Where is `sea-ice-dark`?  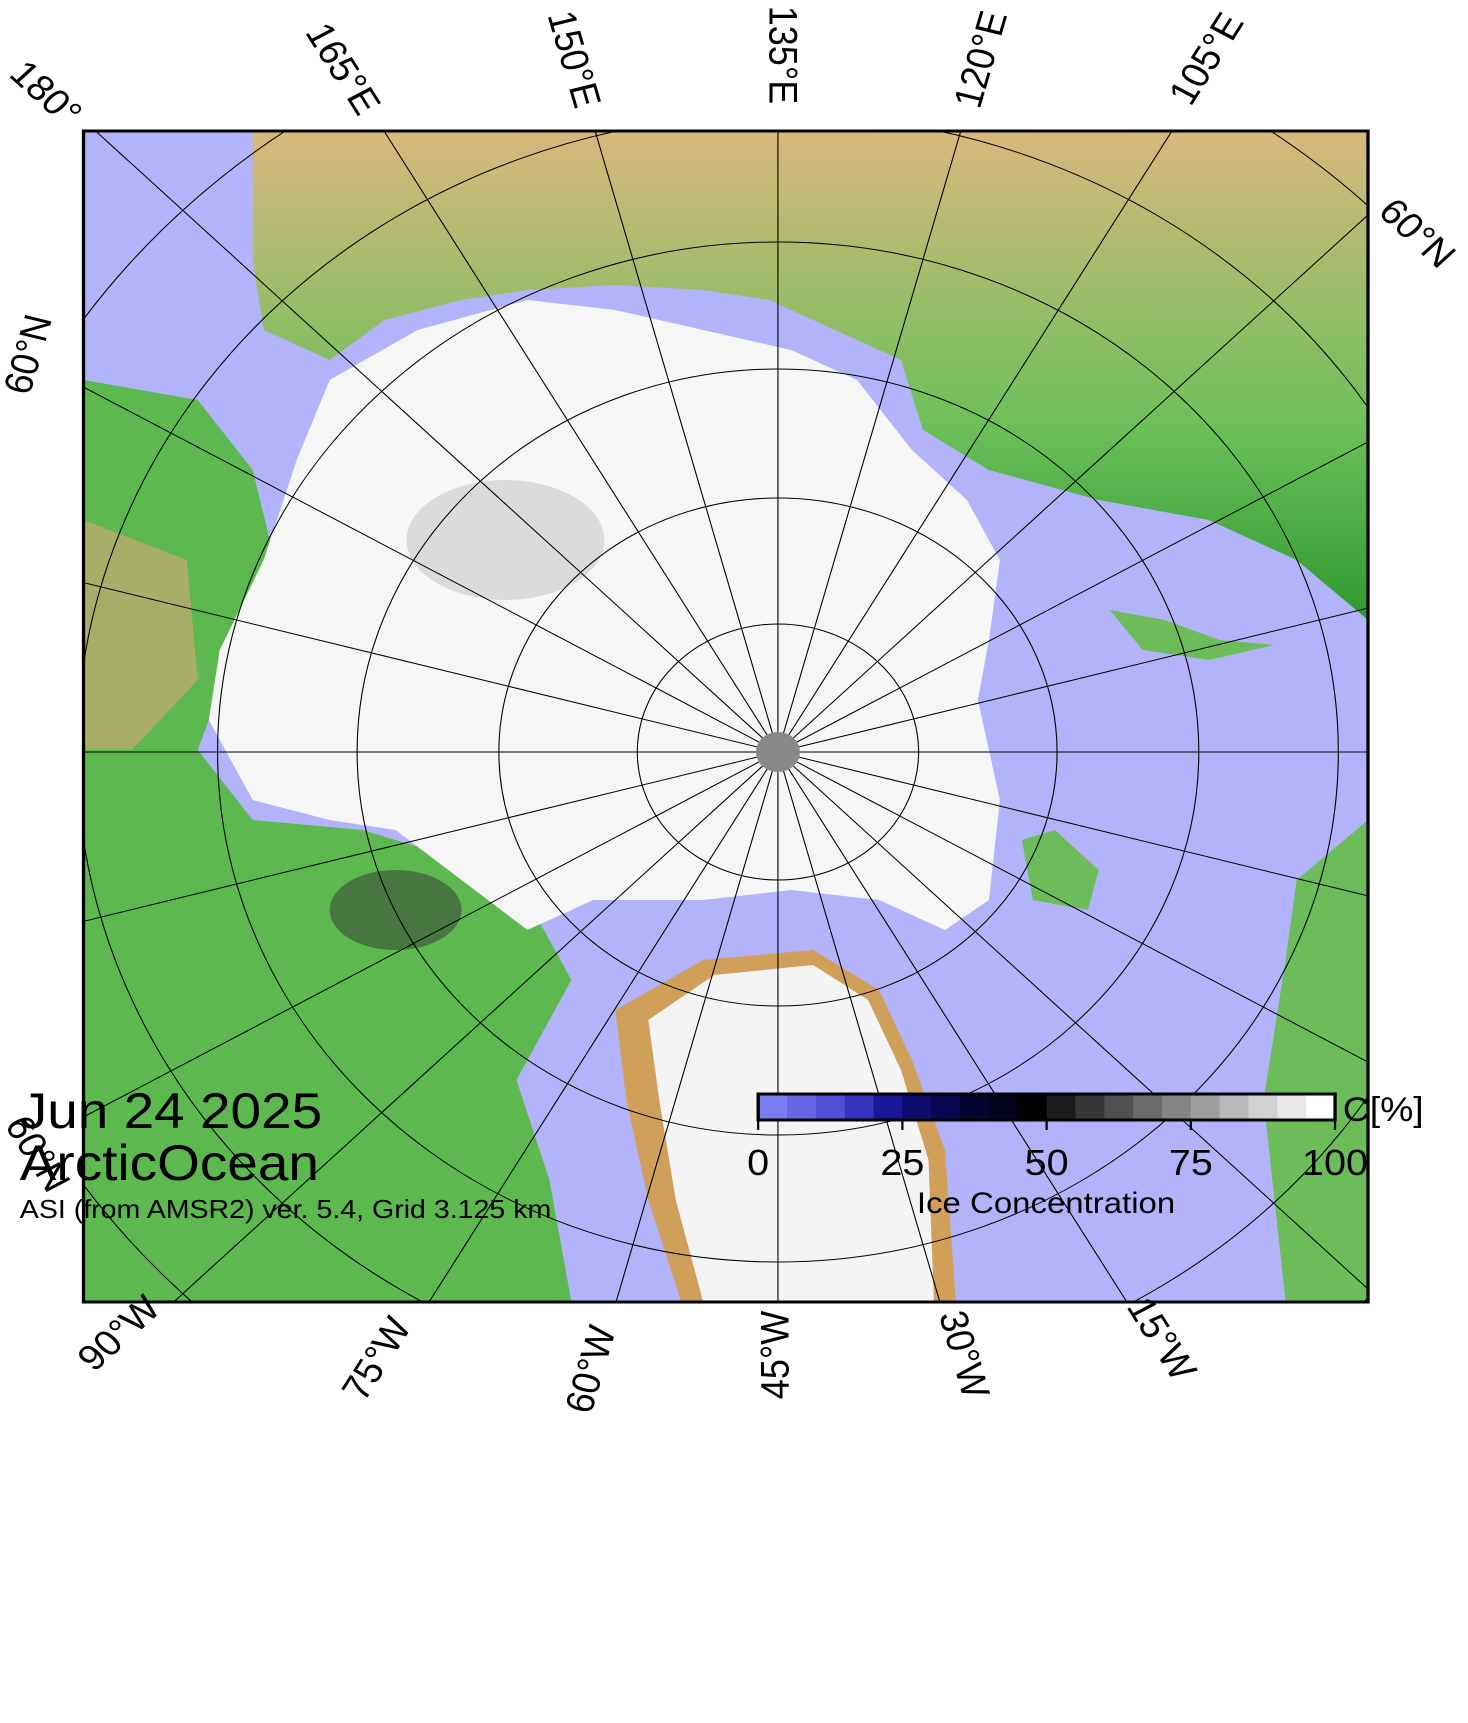 sea-ice-dark is located at coordinates (395, 910).